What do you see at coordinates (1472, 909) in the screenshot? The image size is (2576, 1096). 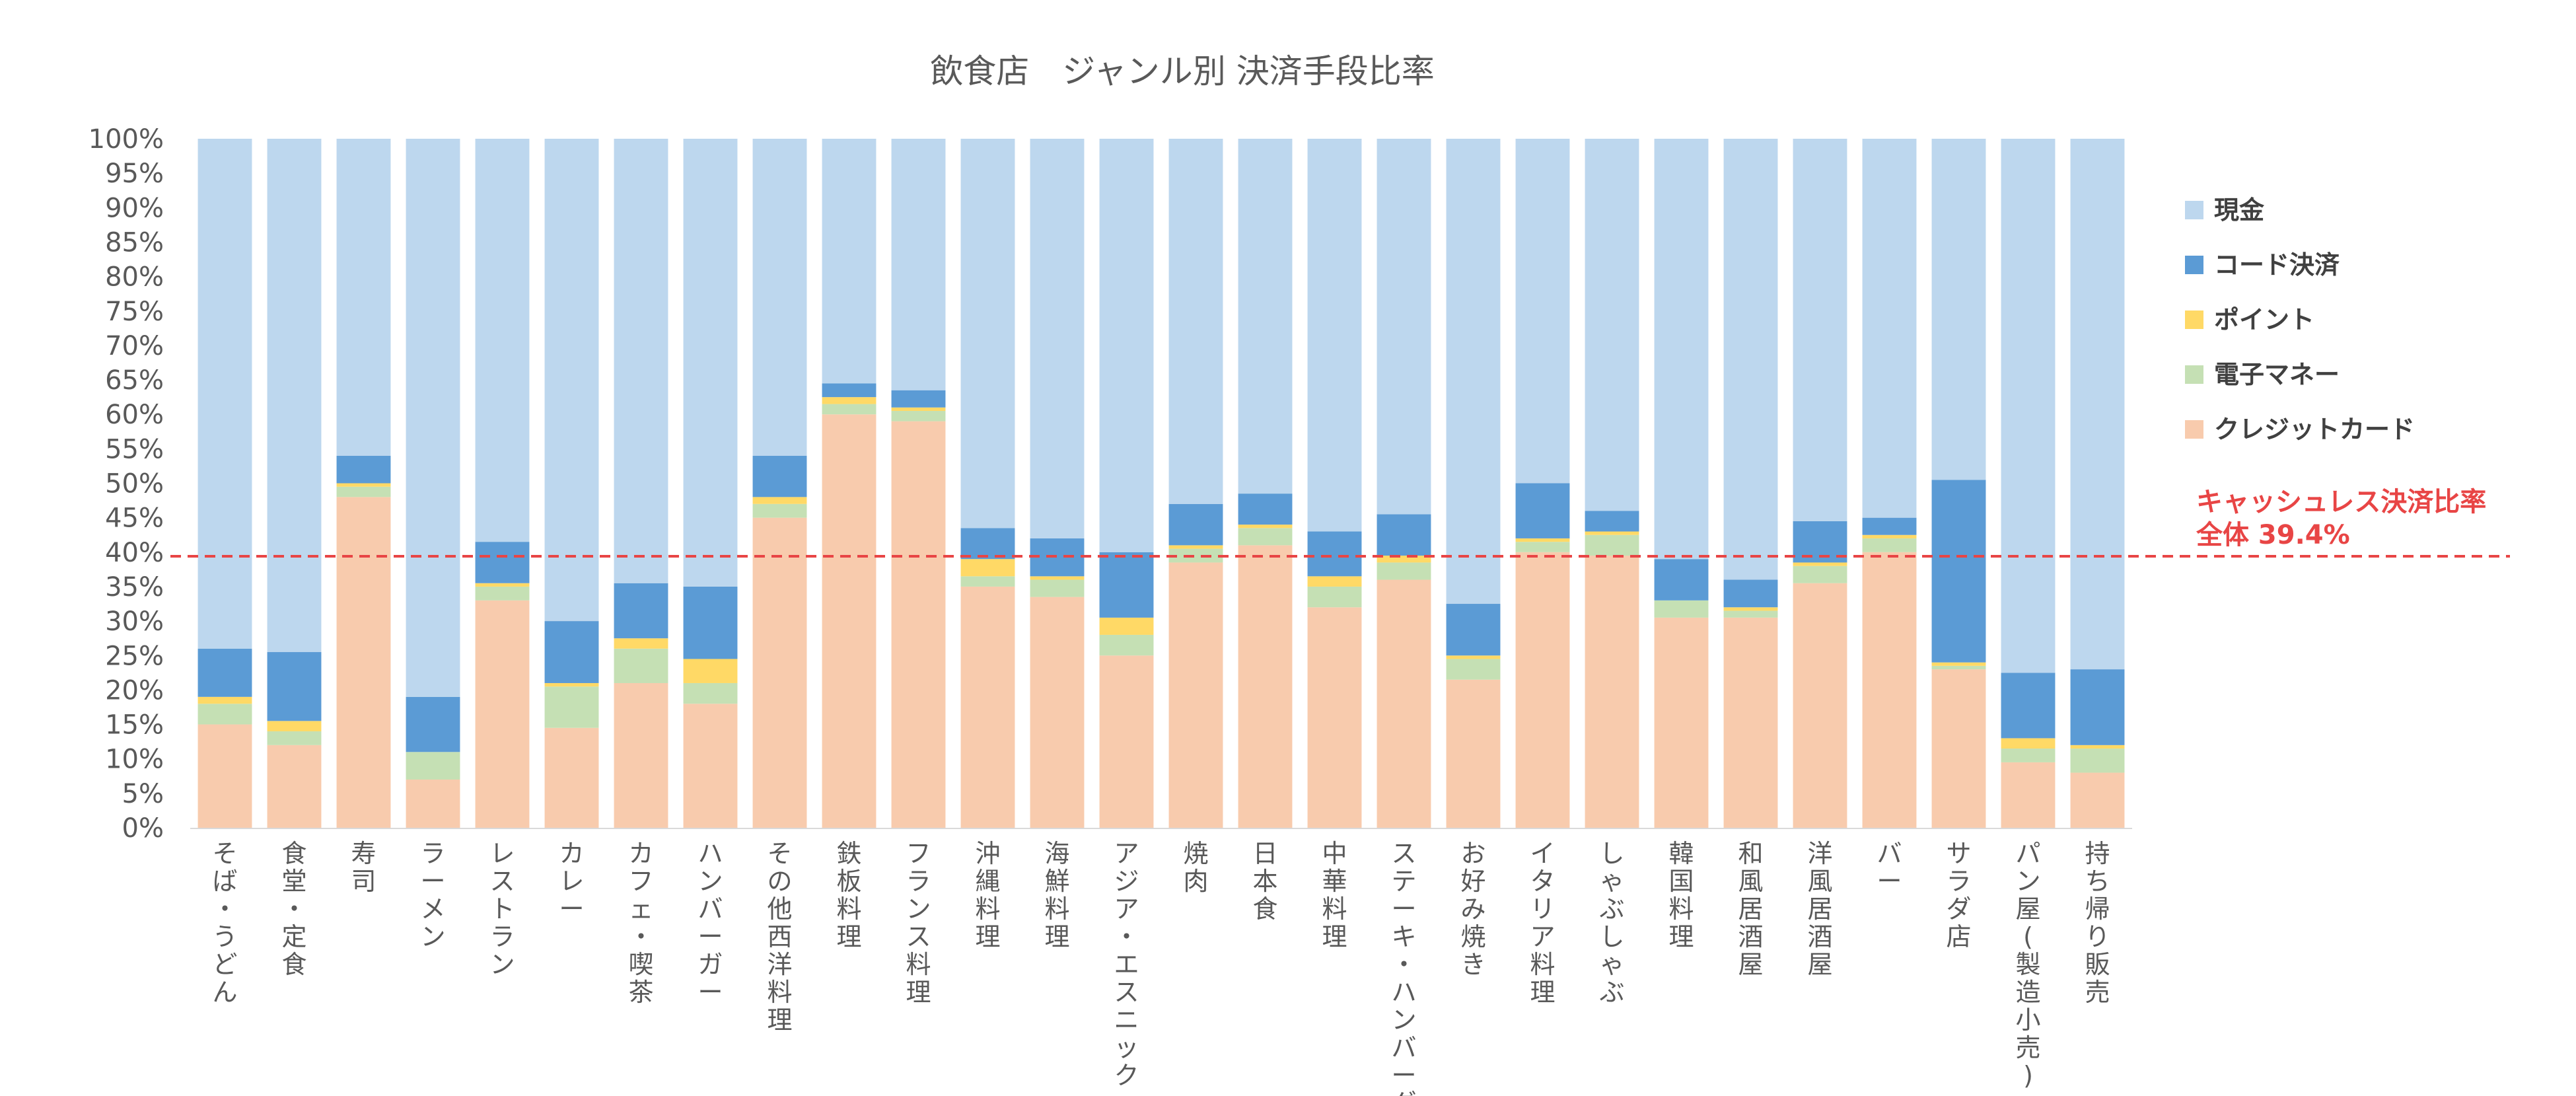 I see `x-tick-label: お好み焼き` at bounding box center [1472, 909].